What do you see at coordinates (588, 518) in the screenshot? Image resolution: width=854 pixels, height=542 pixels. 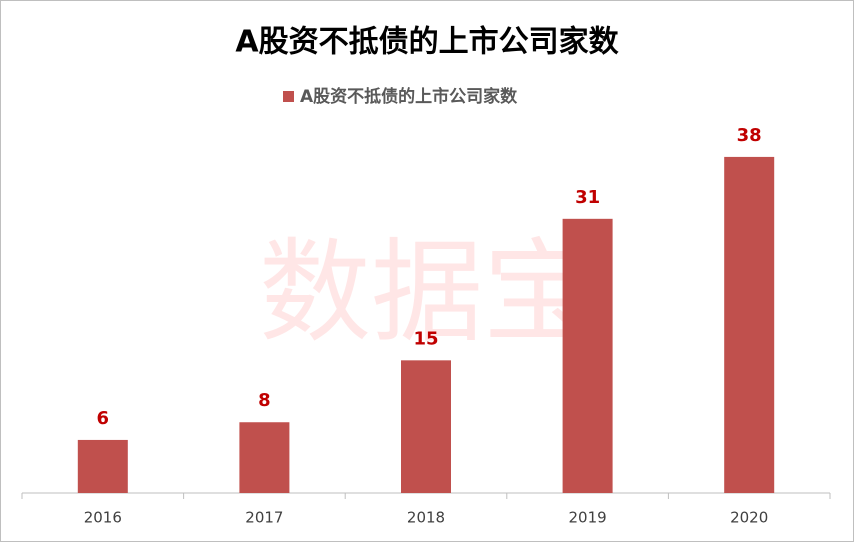 I see `x-tick-label: 2019` at bounding box center [588, 518].